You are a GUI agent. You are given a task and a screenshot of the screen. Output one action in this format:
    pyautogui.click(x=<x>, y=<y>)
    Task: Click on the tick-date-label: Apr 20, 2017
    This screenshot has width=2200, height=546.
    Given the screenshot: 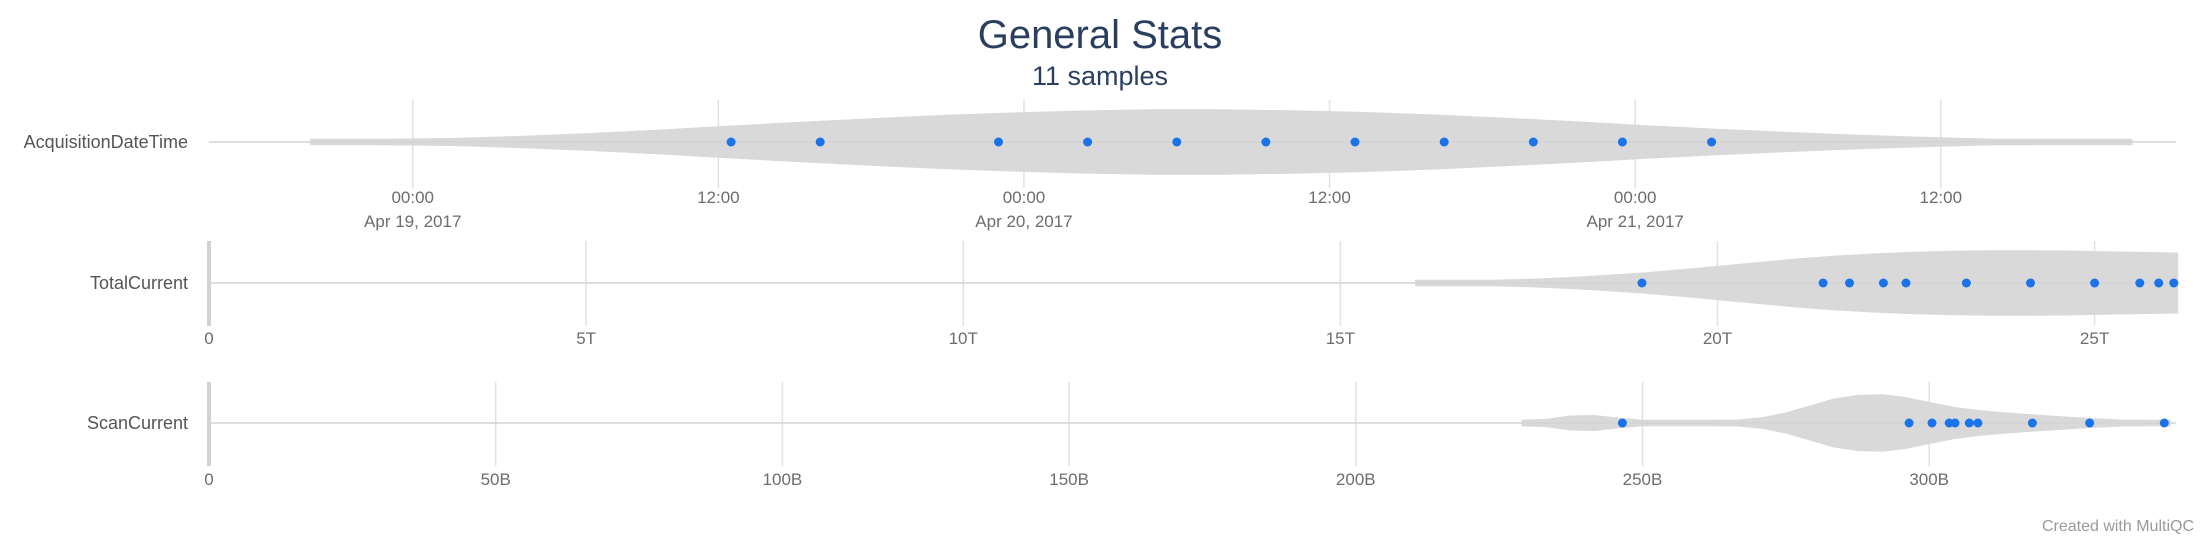 What is the action you would take?
    pyautogui.click(x=1023, y=221)
    